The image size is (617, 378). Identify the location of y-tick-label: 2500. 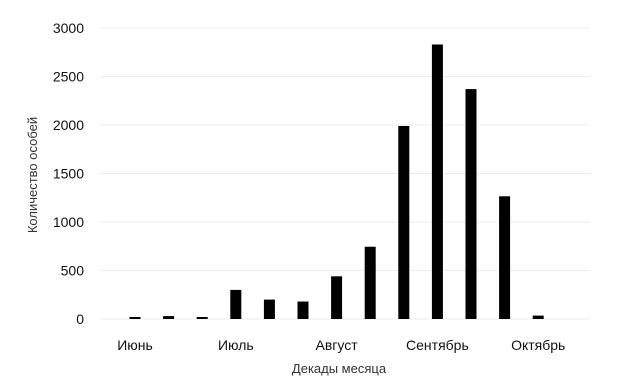
(68, 77).